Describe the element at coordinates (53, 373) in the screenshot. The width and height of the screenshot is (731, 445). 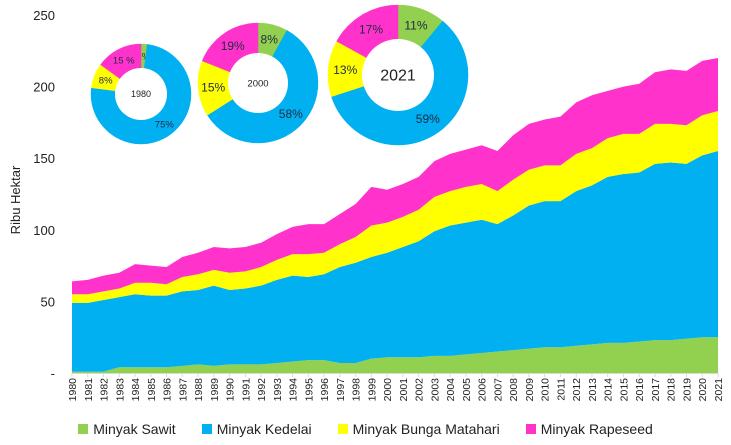
I see `y-tick-label: -` at that location.